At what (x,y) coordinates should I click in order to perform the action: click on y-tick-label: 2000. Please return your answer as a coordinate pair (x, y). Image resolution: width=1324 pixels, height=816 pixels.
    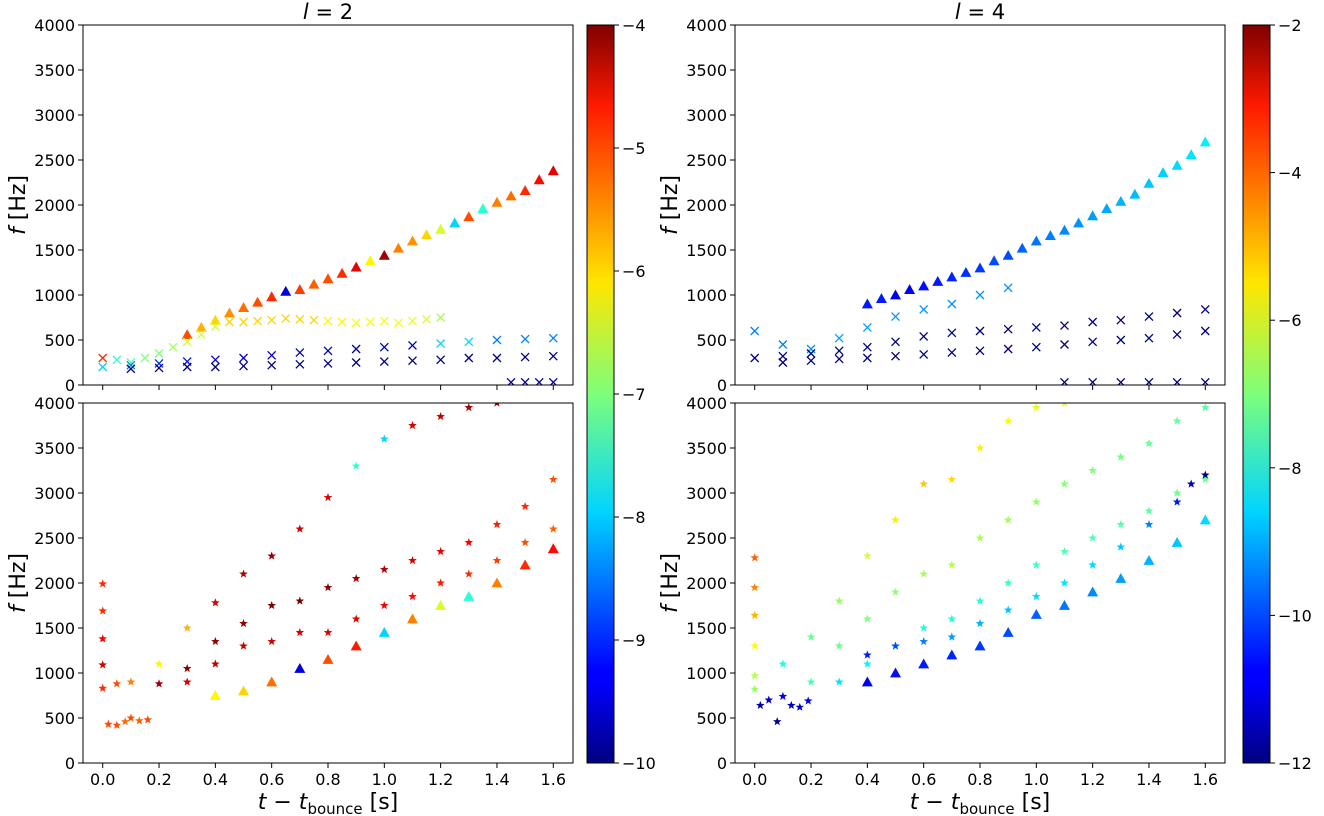
    Looking at the image, I should click on (54, 205).